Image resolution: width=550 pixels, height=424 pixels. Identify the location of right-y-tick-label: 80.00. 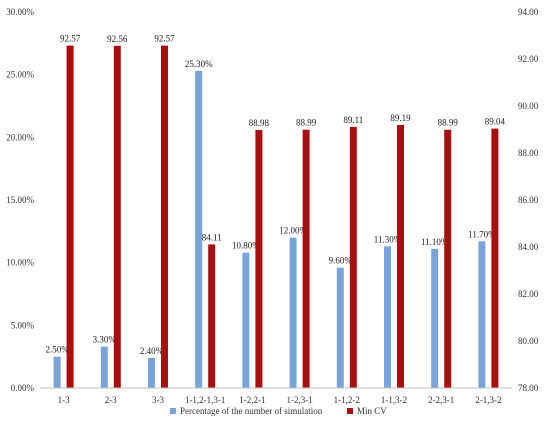
(528, 341).